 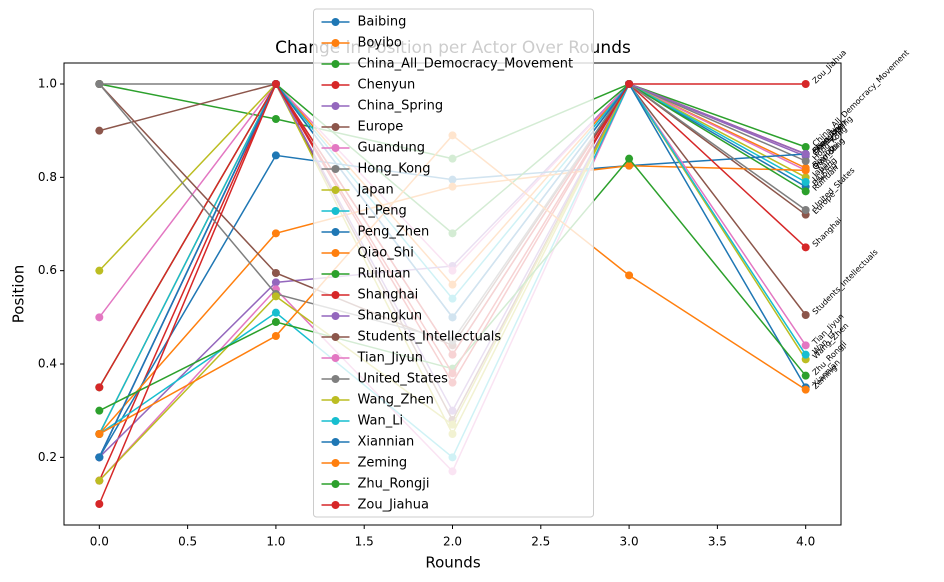 What do you see at coordinates (364, 542) in the screenshot?
I see `x-tick-label: 1.5` at bounding box center [364, 542].